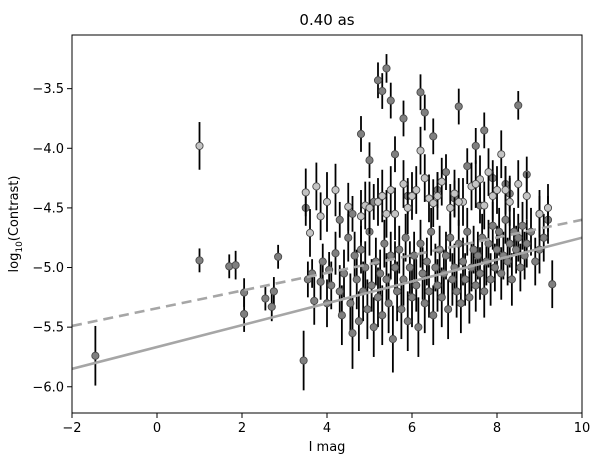 The image size is (598, 459). What do you see at coordinates (48, 89) in the screenshot?
I see `y-tick-label: −3.5` at bounding box center [48, 89].